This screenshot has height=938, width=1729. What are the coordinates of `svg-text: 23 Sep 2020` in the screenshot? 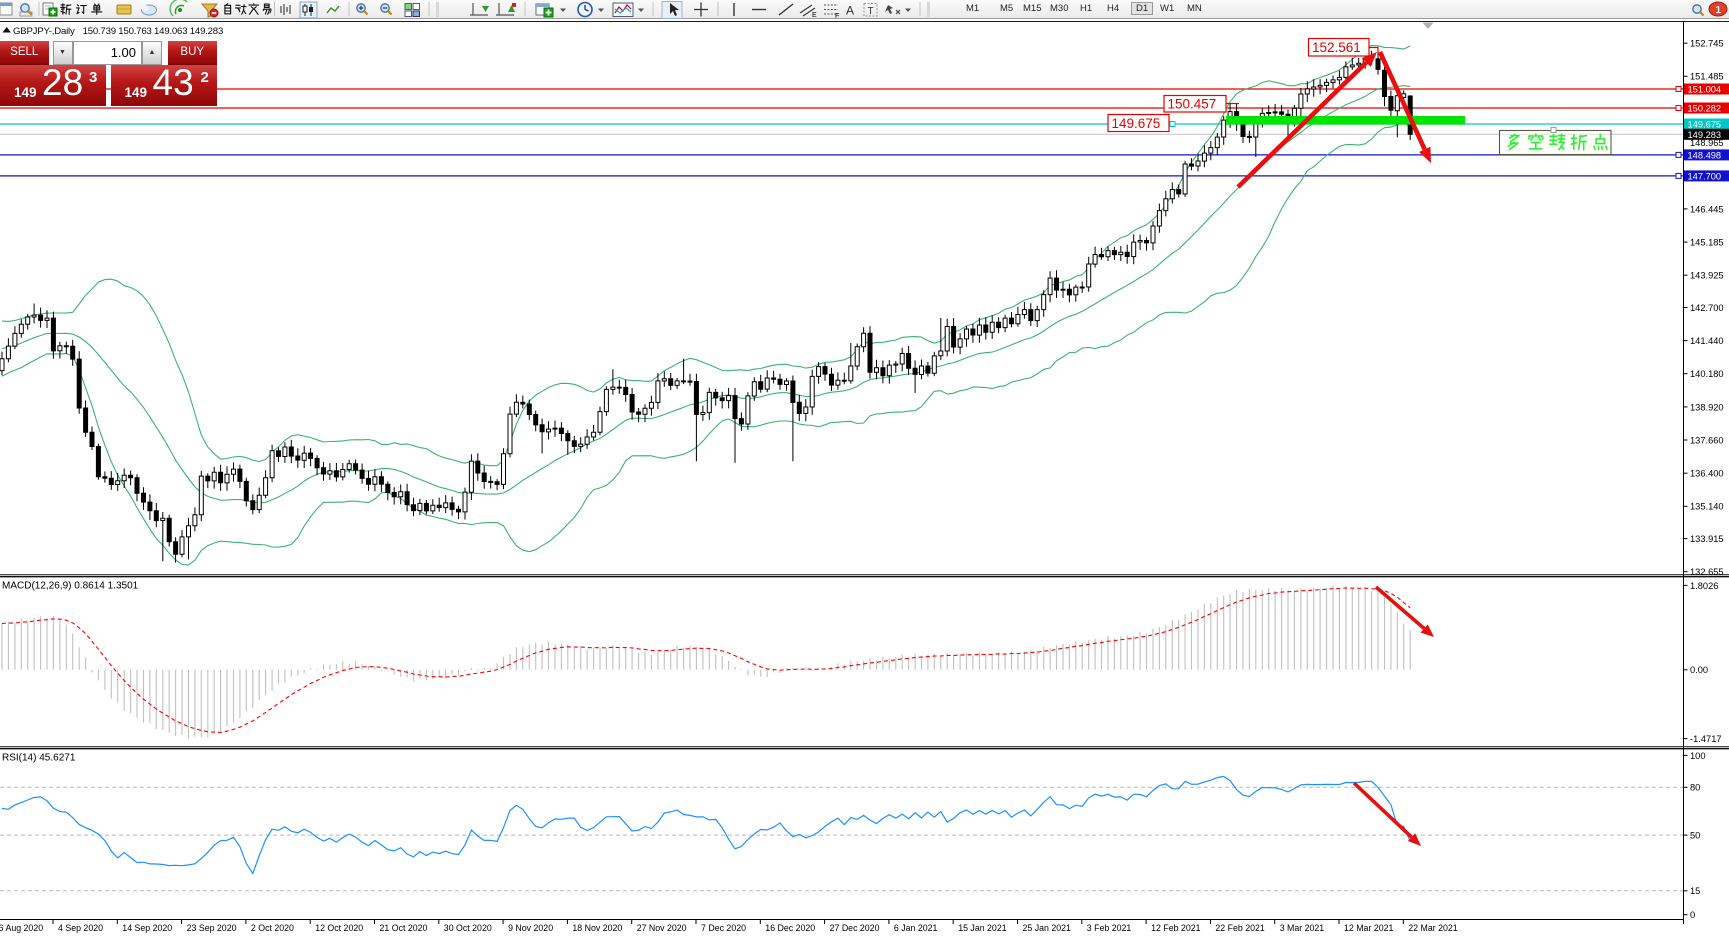 It's located at (212, 928).